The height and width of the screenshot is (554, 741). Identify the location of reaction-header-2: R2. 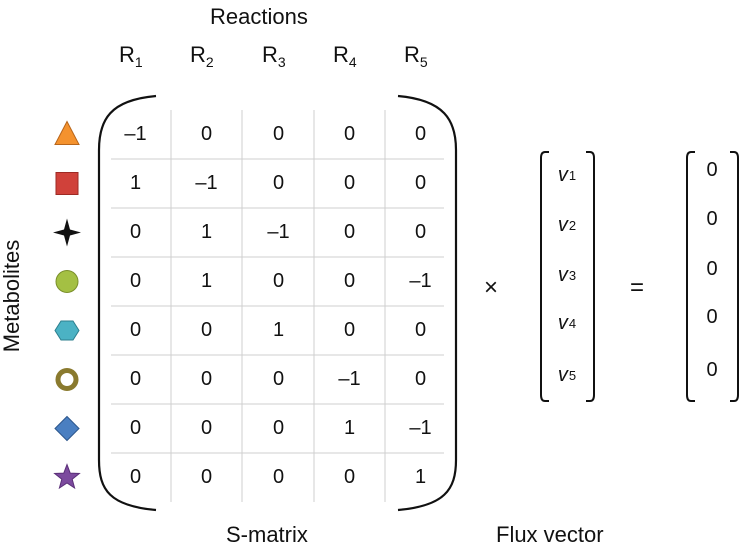
(202, 56).